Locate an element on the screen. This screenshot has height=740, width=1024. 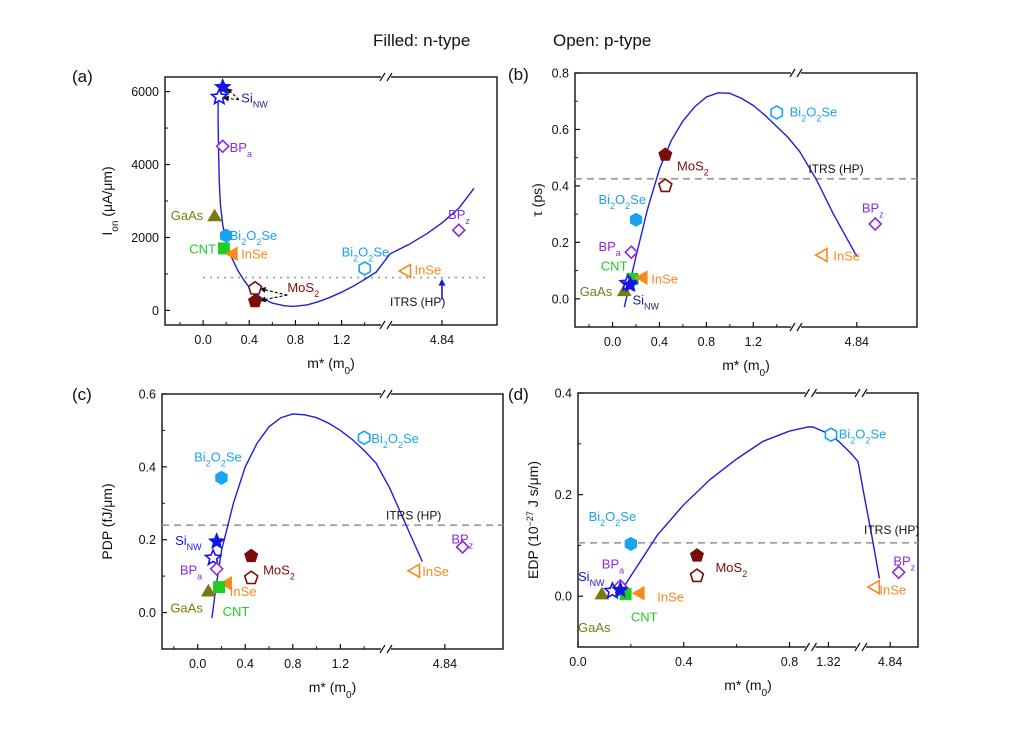
annotation-arrow-head is located at coordinates (226, 98).